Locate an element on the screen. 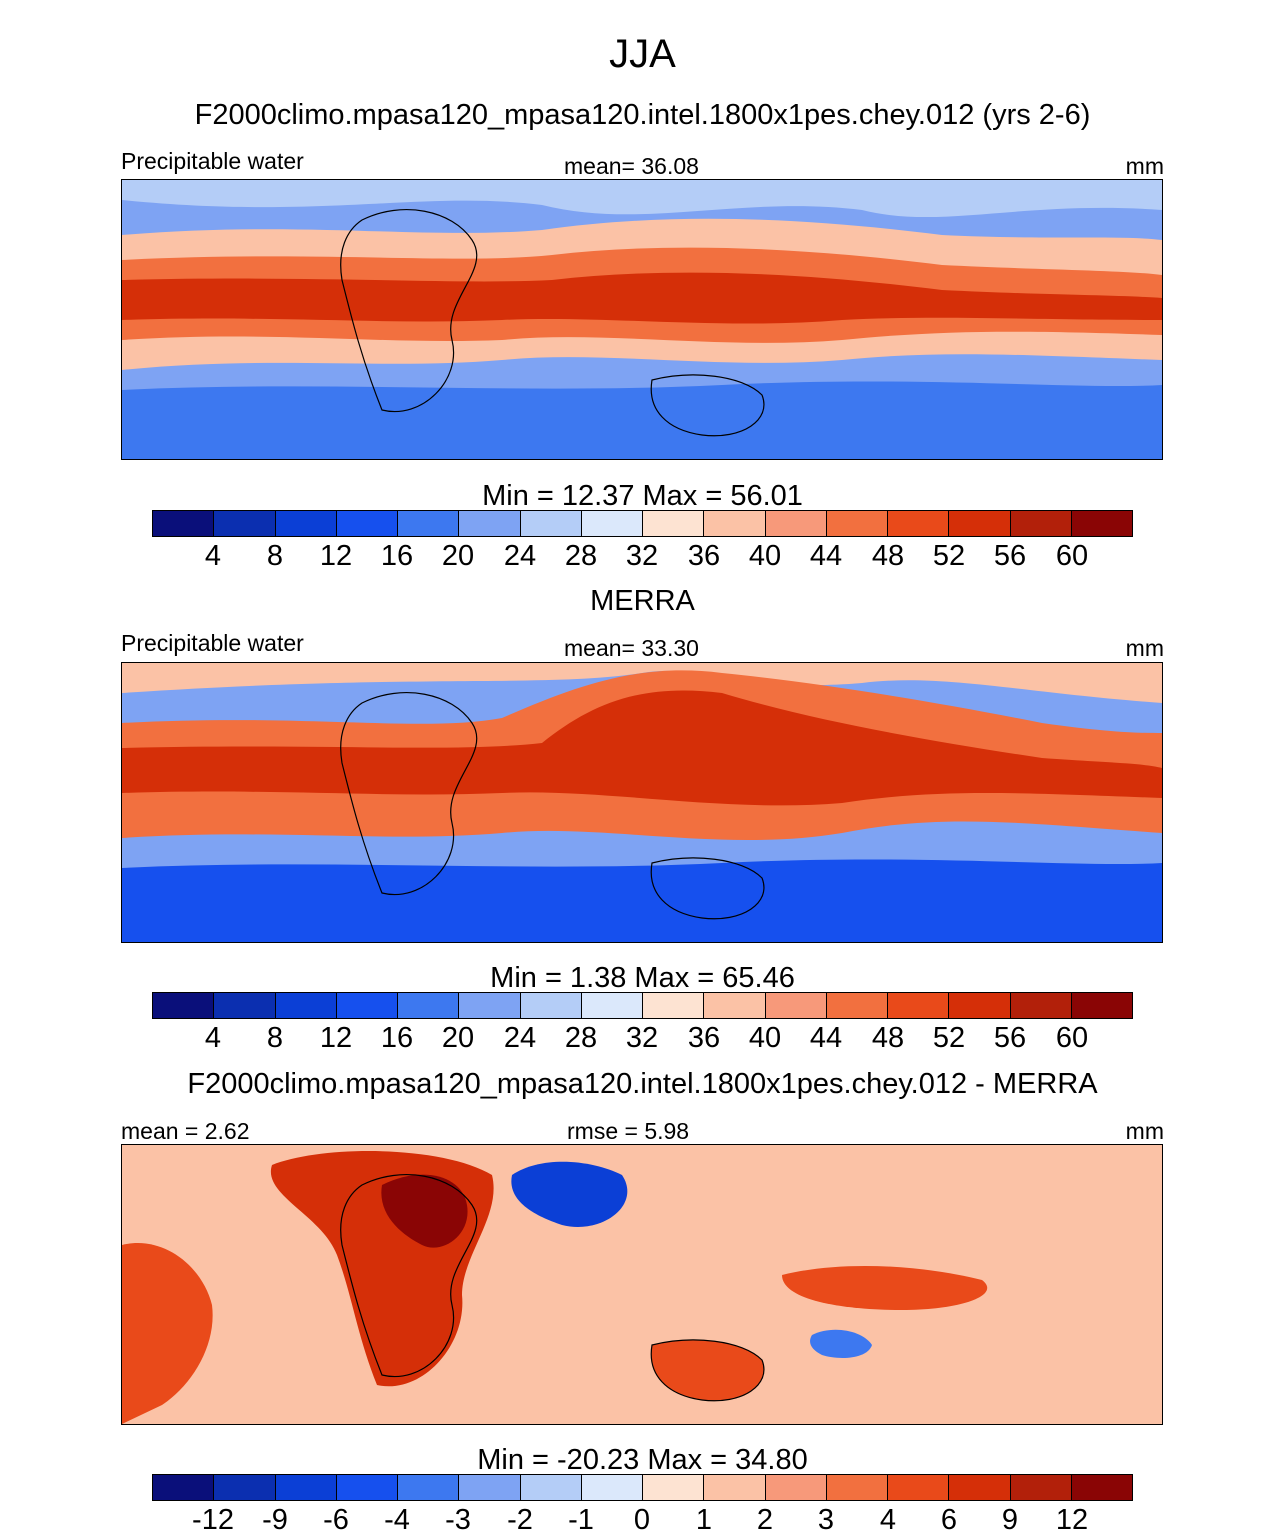 This screenshot has width=1285, height=1537. panel3-map-svg is located at coordinates (642, 1284).